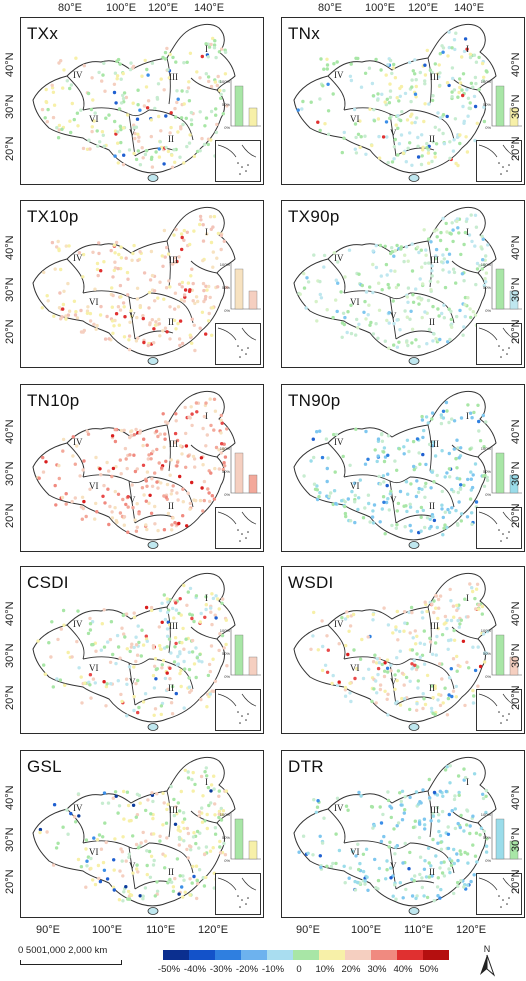 The image size is (526, 981). I want to click on panel-title: TN90p, so click(314, 400).